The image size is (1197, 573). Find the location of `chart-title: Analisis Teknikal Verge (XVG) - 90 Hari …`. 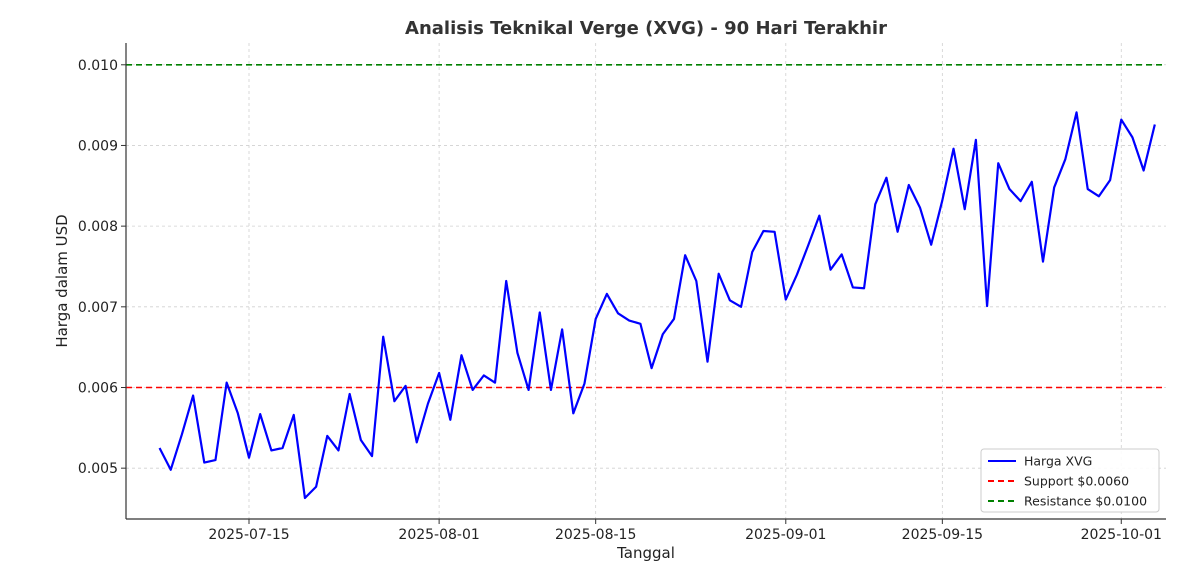

chart-title: Analisis Teknikal Verge (XVG) - 90 Hari … is located at coordinates (646, 28).